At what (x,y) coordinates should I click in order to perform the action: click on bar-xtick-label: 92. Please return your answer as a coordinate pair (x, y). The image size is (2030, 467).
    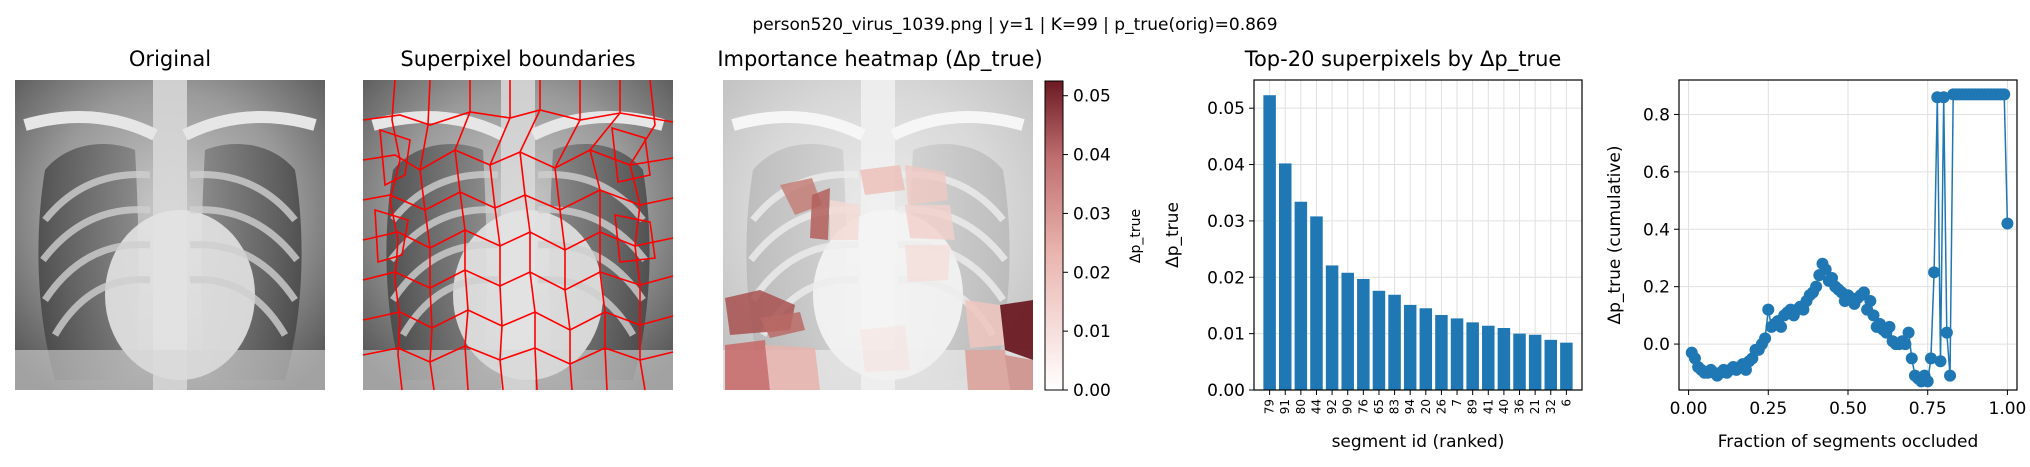
    Looking at the image, I should click on (1332, 406).